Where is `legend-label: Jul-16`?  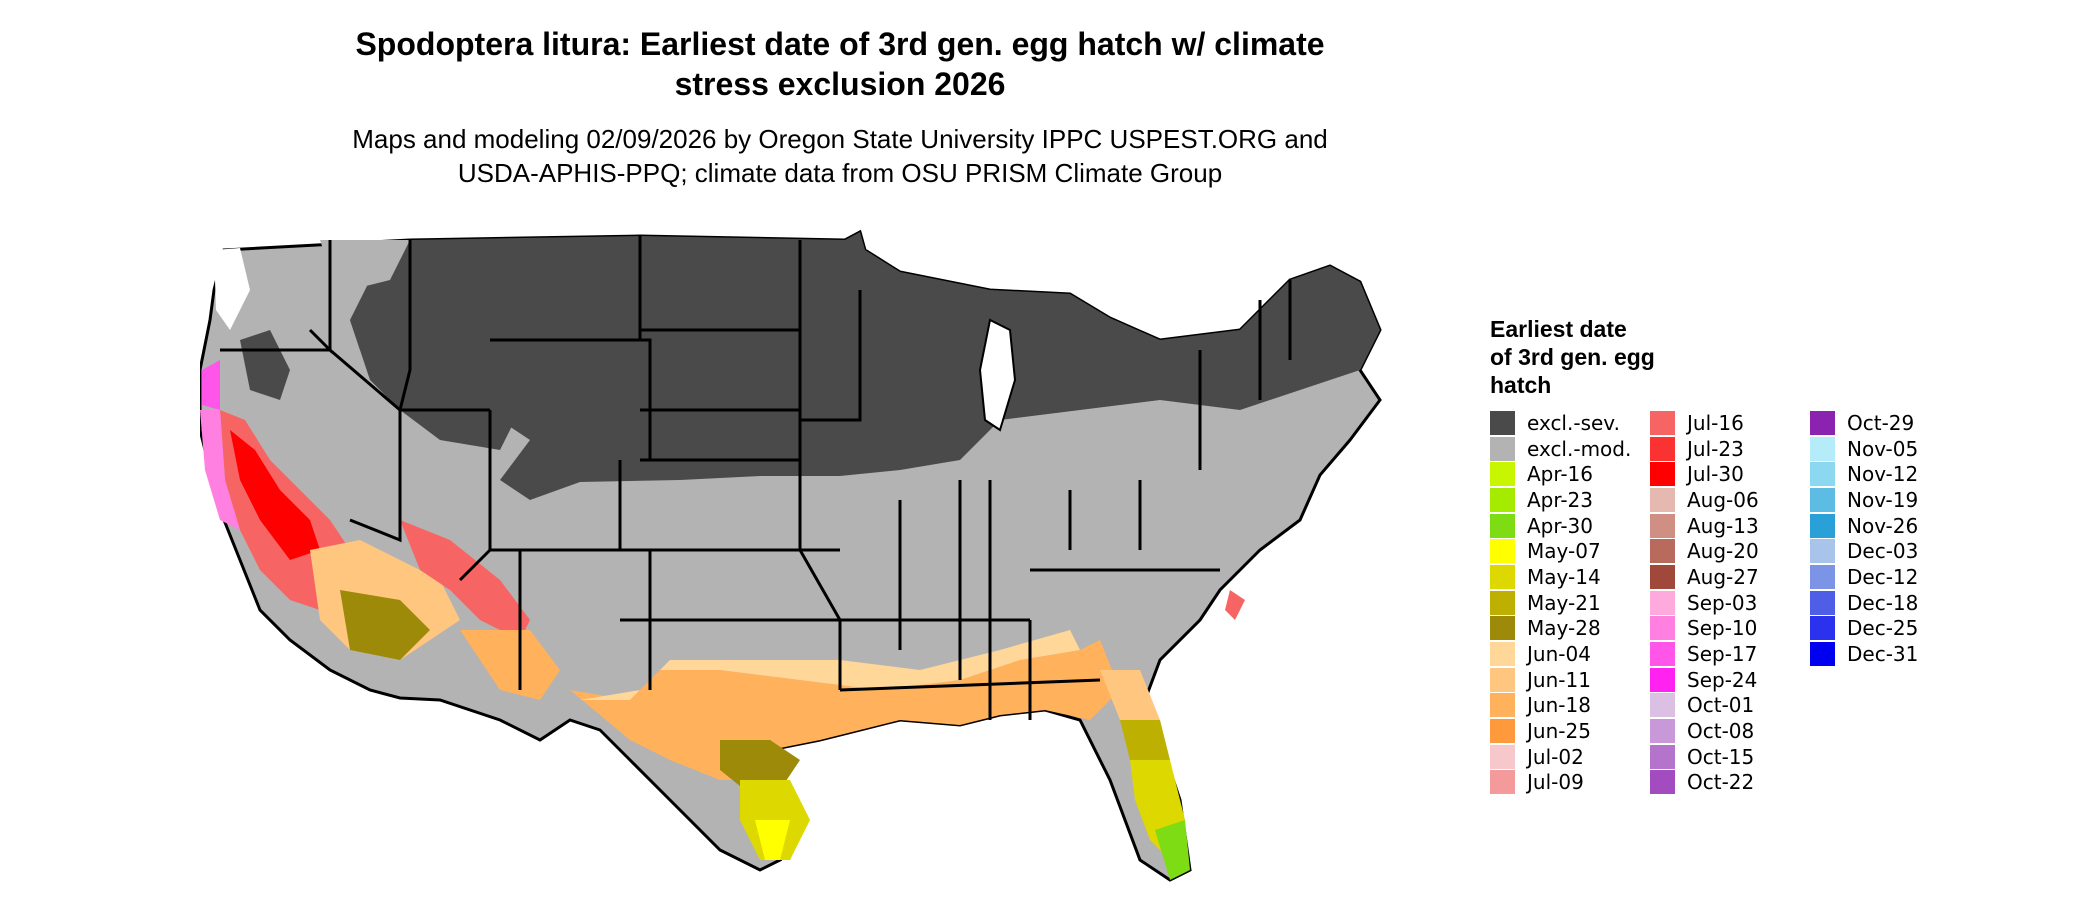 legend-label: Jul-16 is located at coordinates (1715, 422).